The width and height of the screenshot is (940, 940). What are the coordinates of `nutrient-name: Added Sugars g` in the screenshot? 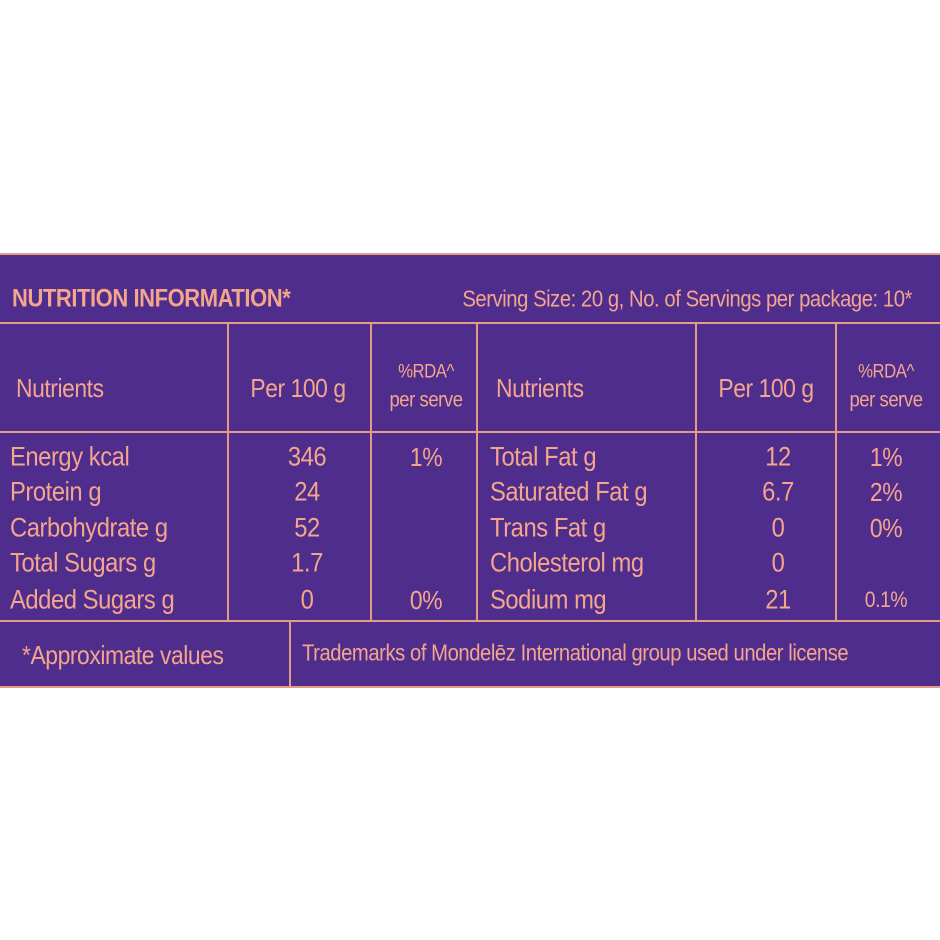 It's located at (92, 599).